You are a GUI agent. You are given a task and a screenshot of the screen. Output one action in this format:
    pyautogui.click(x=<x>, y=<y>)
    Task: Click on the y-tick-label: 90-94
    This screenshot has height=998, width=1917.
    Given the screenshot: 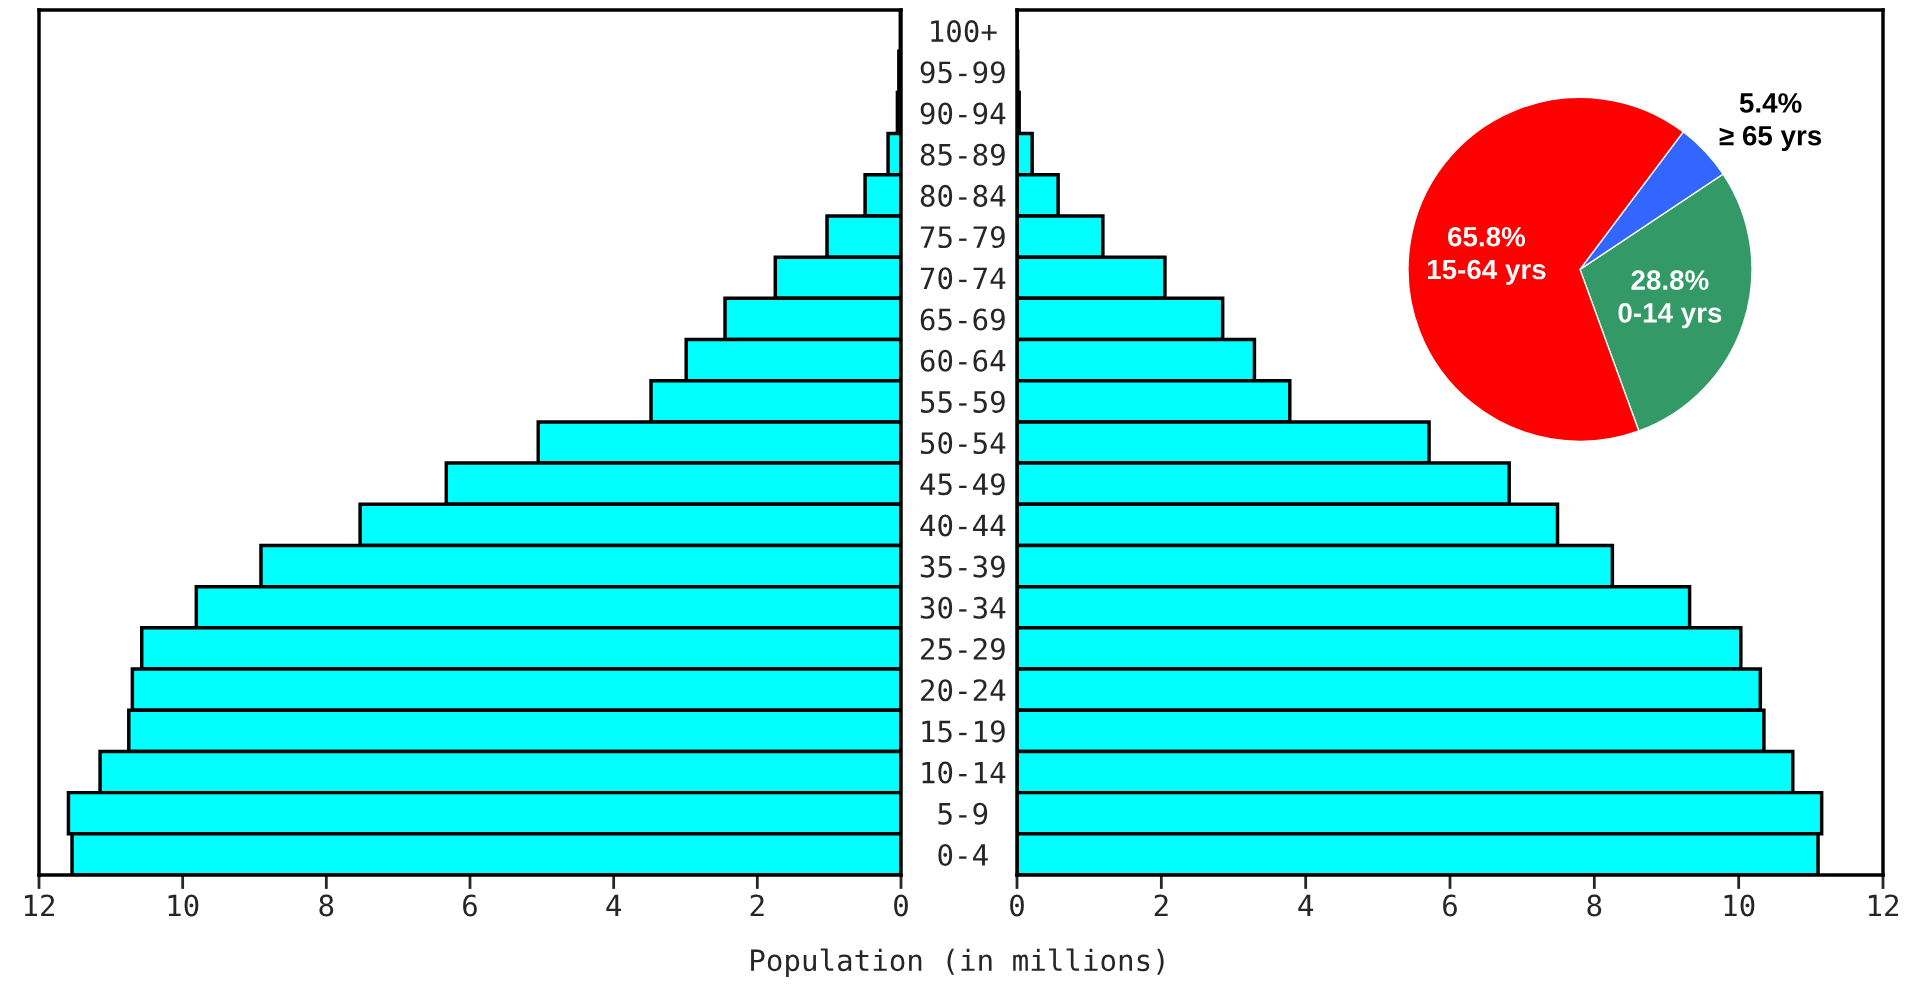 What is the action you would take?
    pyautogui.click(x=963, y=113)
    